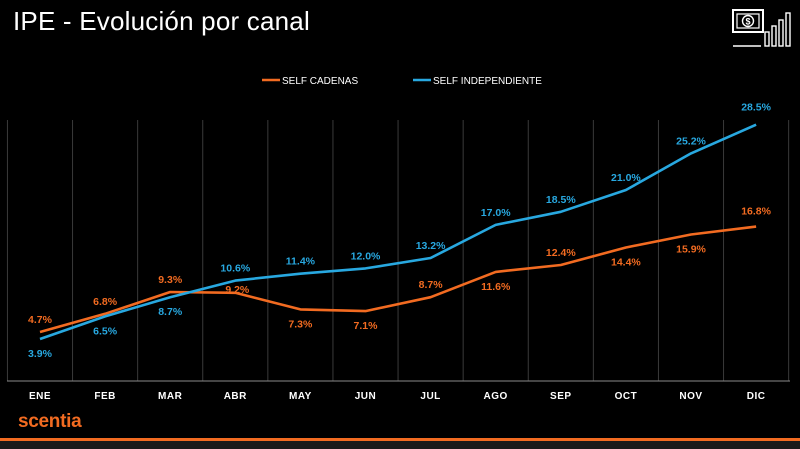 This screenshot has width=800, height=449. I want to click on data-label: 10.6%, so click(235, 269).